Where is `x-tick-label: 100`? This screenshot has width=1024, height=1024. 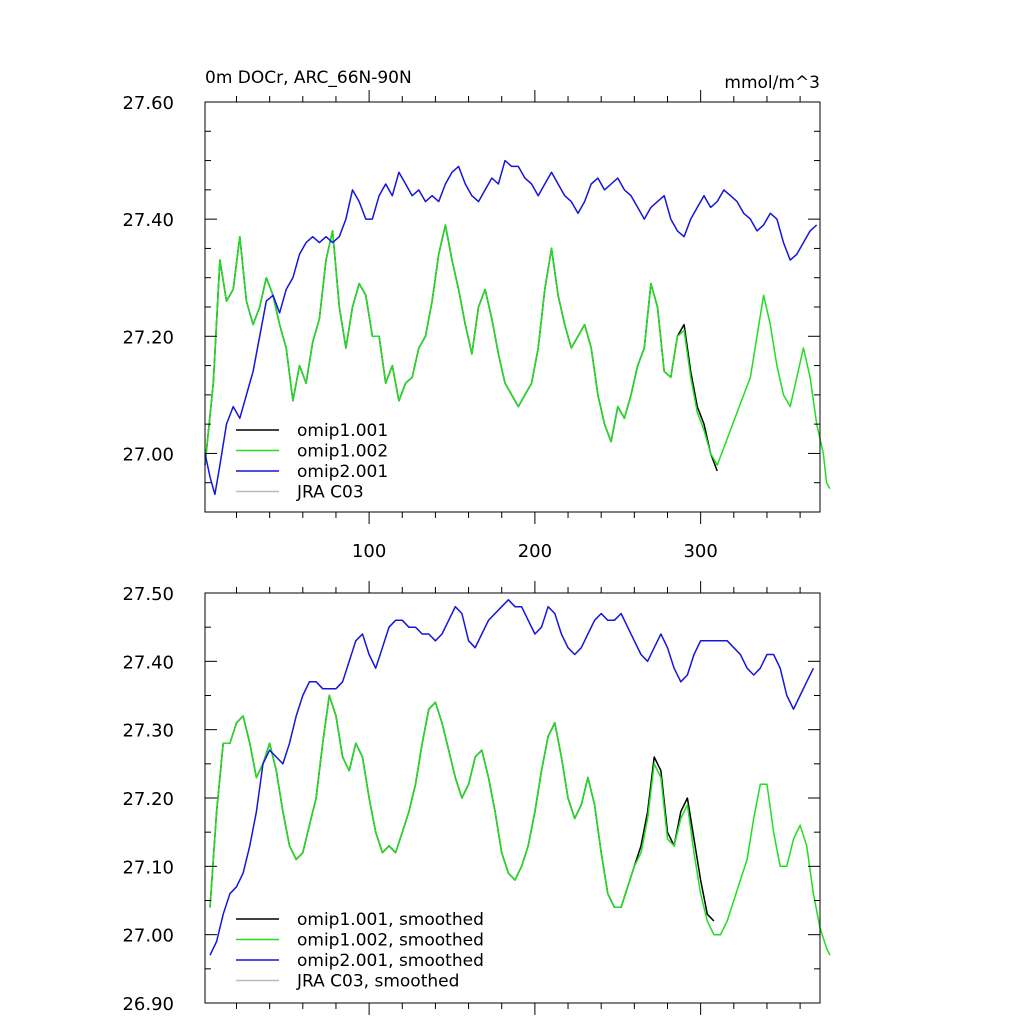 x-tick-label: 100 is located at coordinates (369, 551).